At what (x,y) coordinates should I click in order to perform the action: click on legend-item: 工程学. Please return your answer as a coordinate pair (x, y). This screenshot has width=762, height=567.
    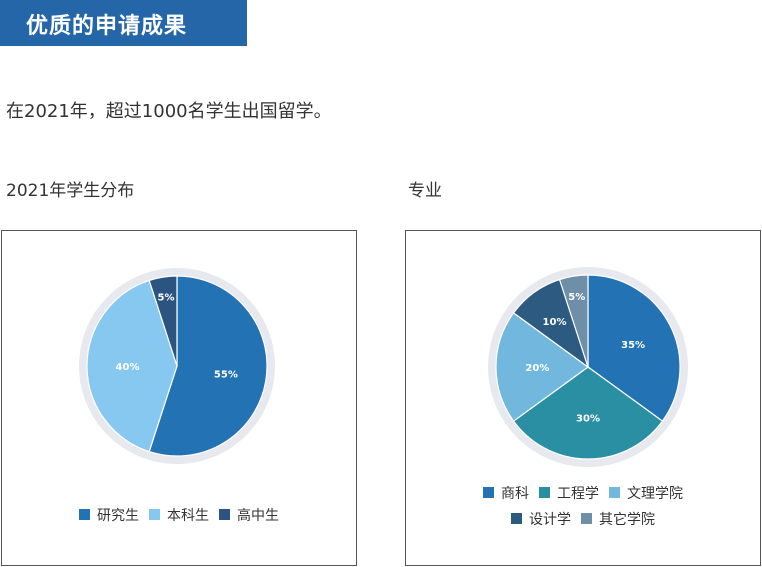
    Looking at the image, I should click on (569, 493).